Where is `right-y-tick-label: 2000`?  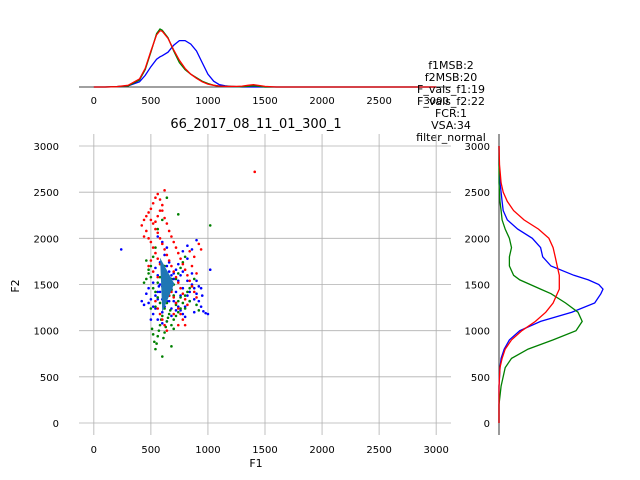 right-y-tick-label: 2000 is located at coordinates (477, 239).